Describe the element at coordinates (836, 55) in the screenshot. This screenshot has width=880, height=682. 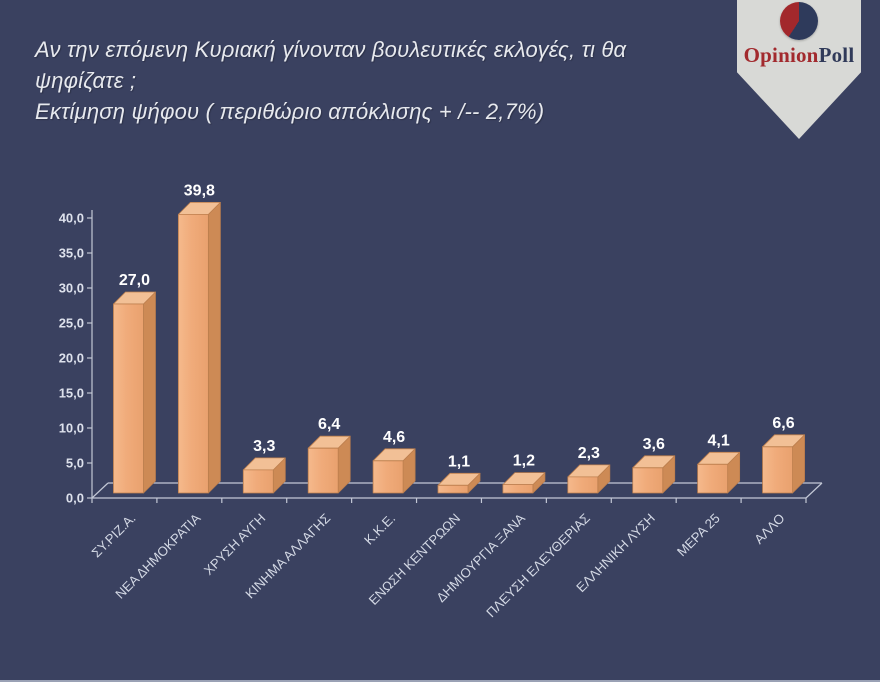
I see `brand-name-poll: Poll` at that location.